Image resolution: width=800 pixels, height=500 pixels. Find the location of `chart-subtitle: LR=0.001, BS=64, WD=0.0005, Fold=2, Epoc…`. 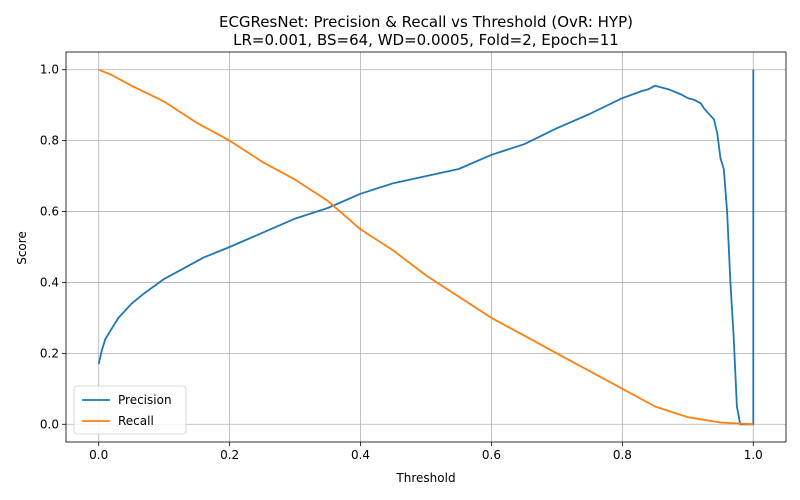

chart-subtitle: LR=0.001, BS=64, WD=0.0005, Fold=2, Epoc… is located at coordinates (426, 40).